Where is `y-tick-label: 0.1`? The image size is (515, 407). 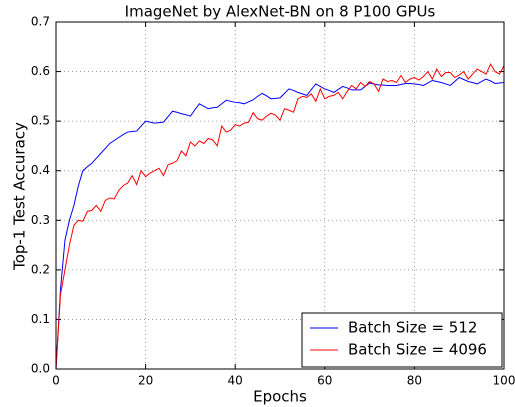
y-tick-label: 0.1 is located at coordinates (40, 319).